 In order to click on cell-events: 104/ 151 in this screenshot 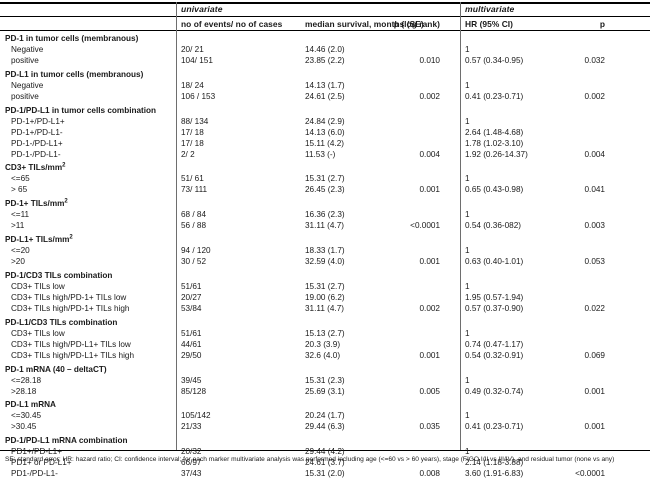, I will do `click(197, 60)`.